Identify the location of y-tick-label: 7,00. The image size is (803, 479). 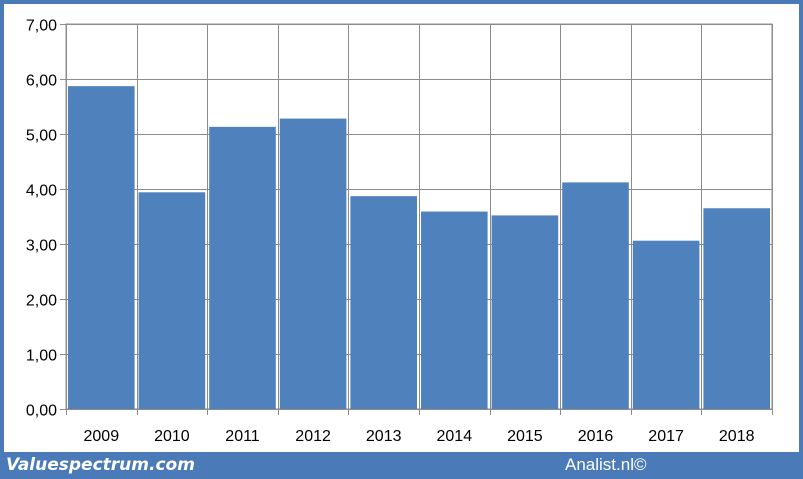
(41, 26).